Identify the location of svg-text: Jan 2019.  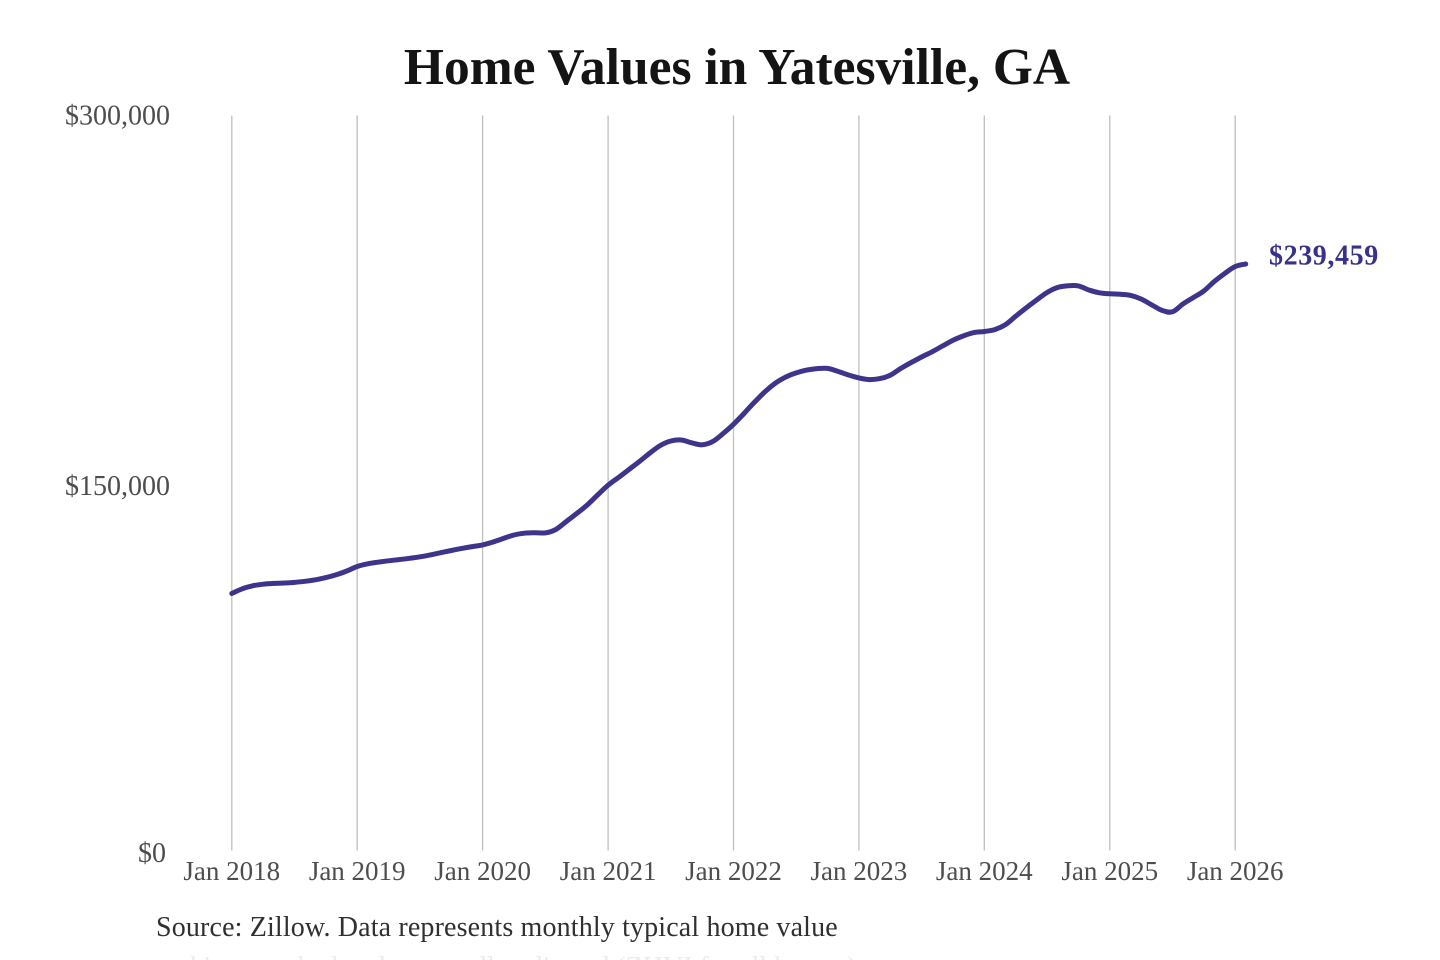
(357, 871).